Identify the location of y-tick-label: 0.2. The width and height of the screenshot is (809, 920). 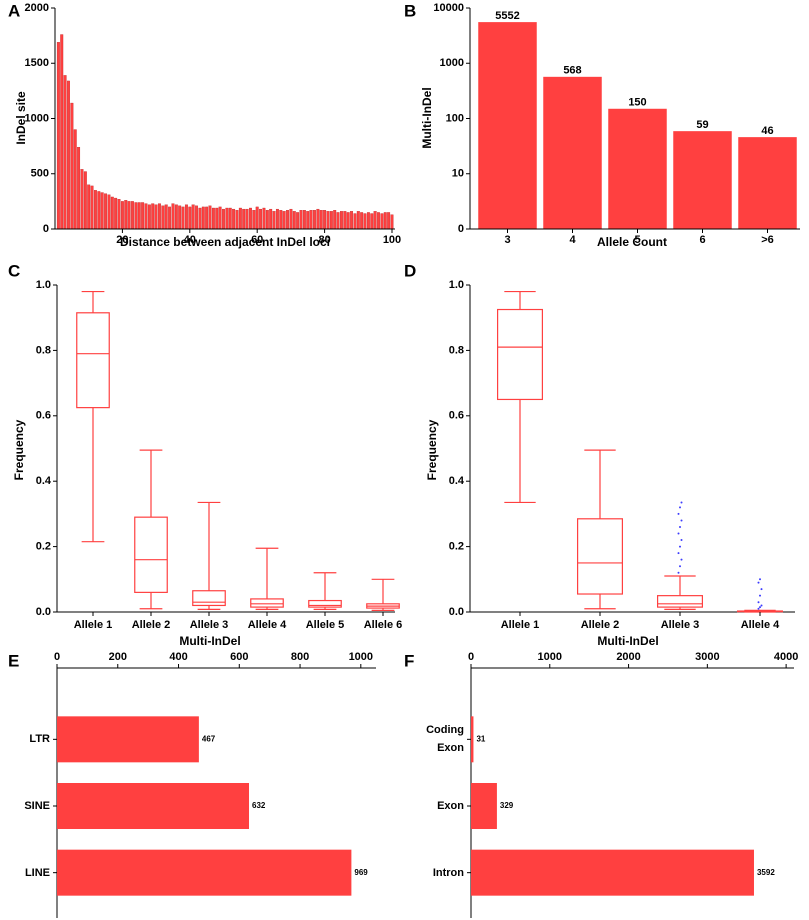
(43, 547).